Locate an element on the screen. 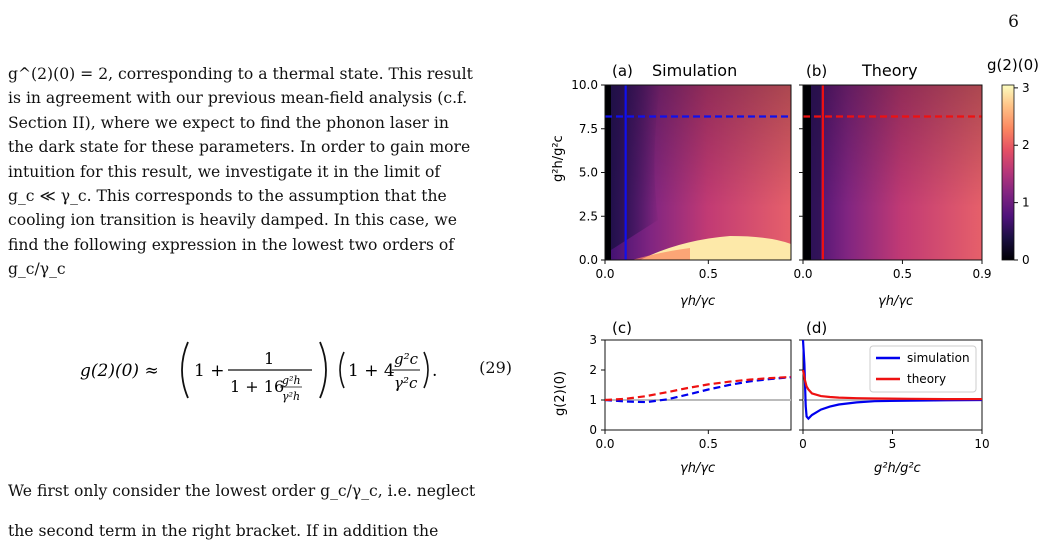 Image resolution: width=1043 pixels, height=559 pixels. line-c-xlabel: γh/γc is located at coordinates (697, 468).